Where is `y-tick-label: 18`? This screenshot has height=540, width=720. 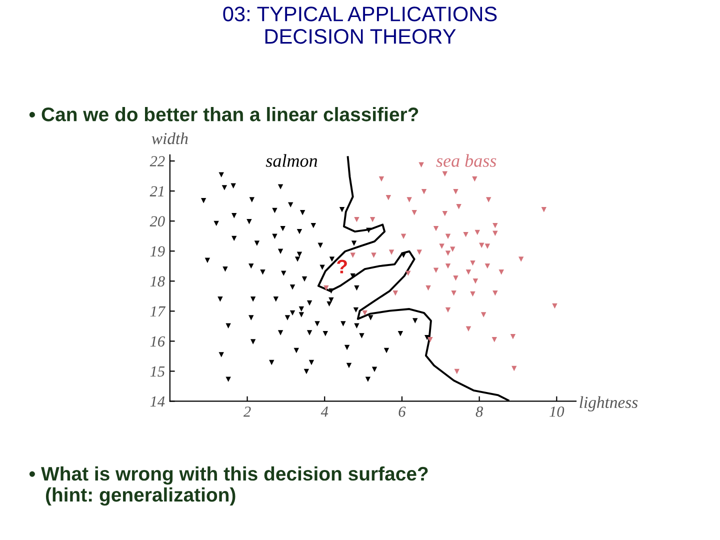
y-tick-label: 18 is located at coordinates (157, 281).